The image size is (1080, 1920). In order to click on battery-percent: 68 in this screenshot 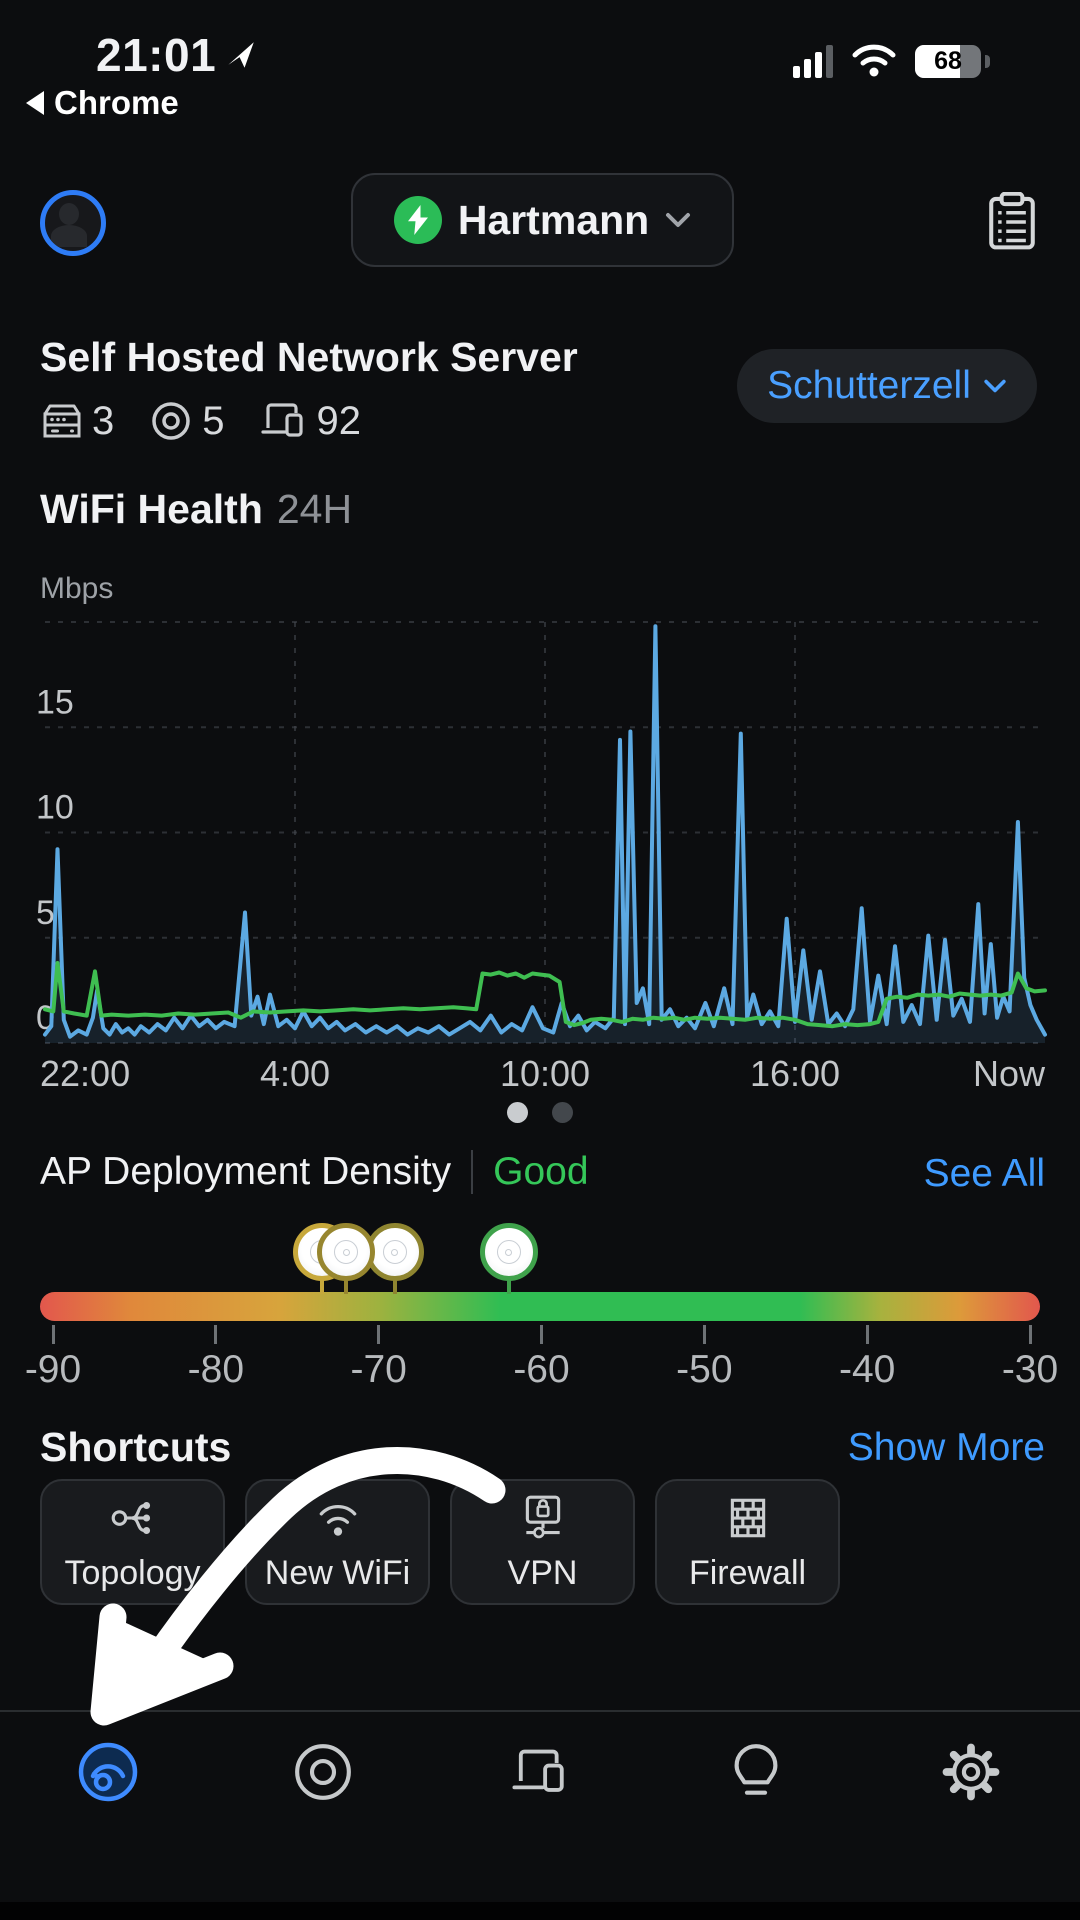, I will do `click(948, 60)`.